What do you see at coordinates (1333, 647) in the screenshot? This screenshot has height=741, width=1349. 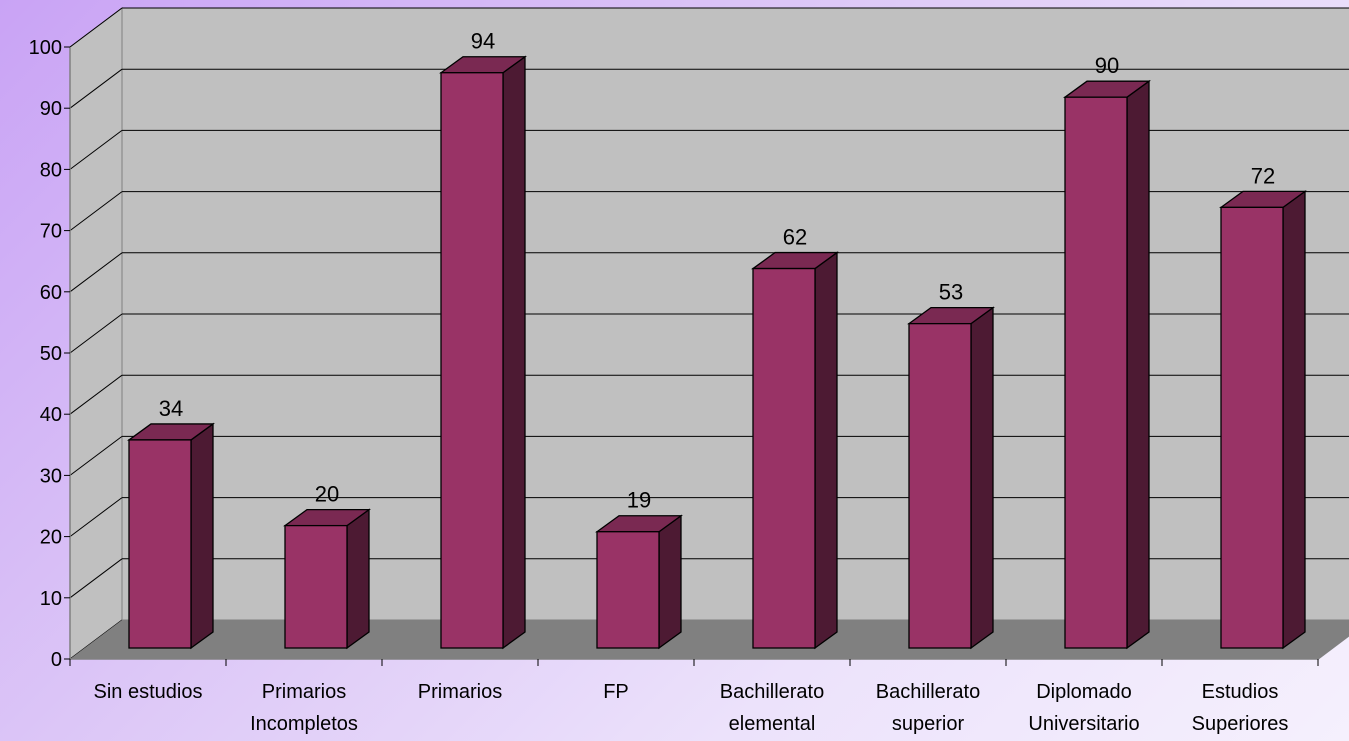 I see `floor-edge` at bounding box center [1333, 647].